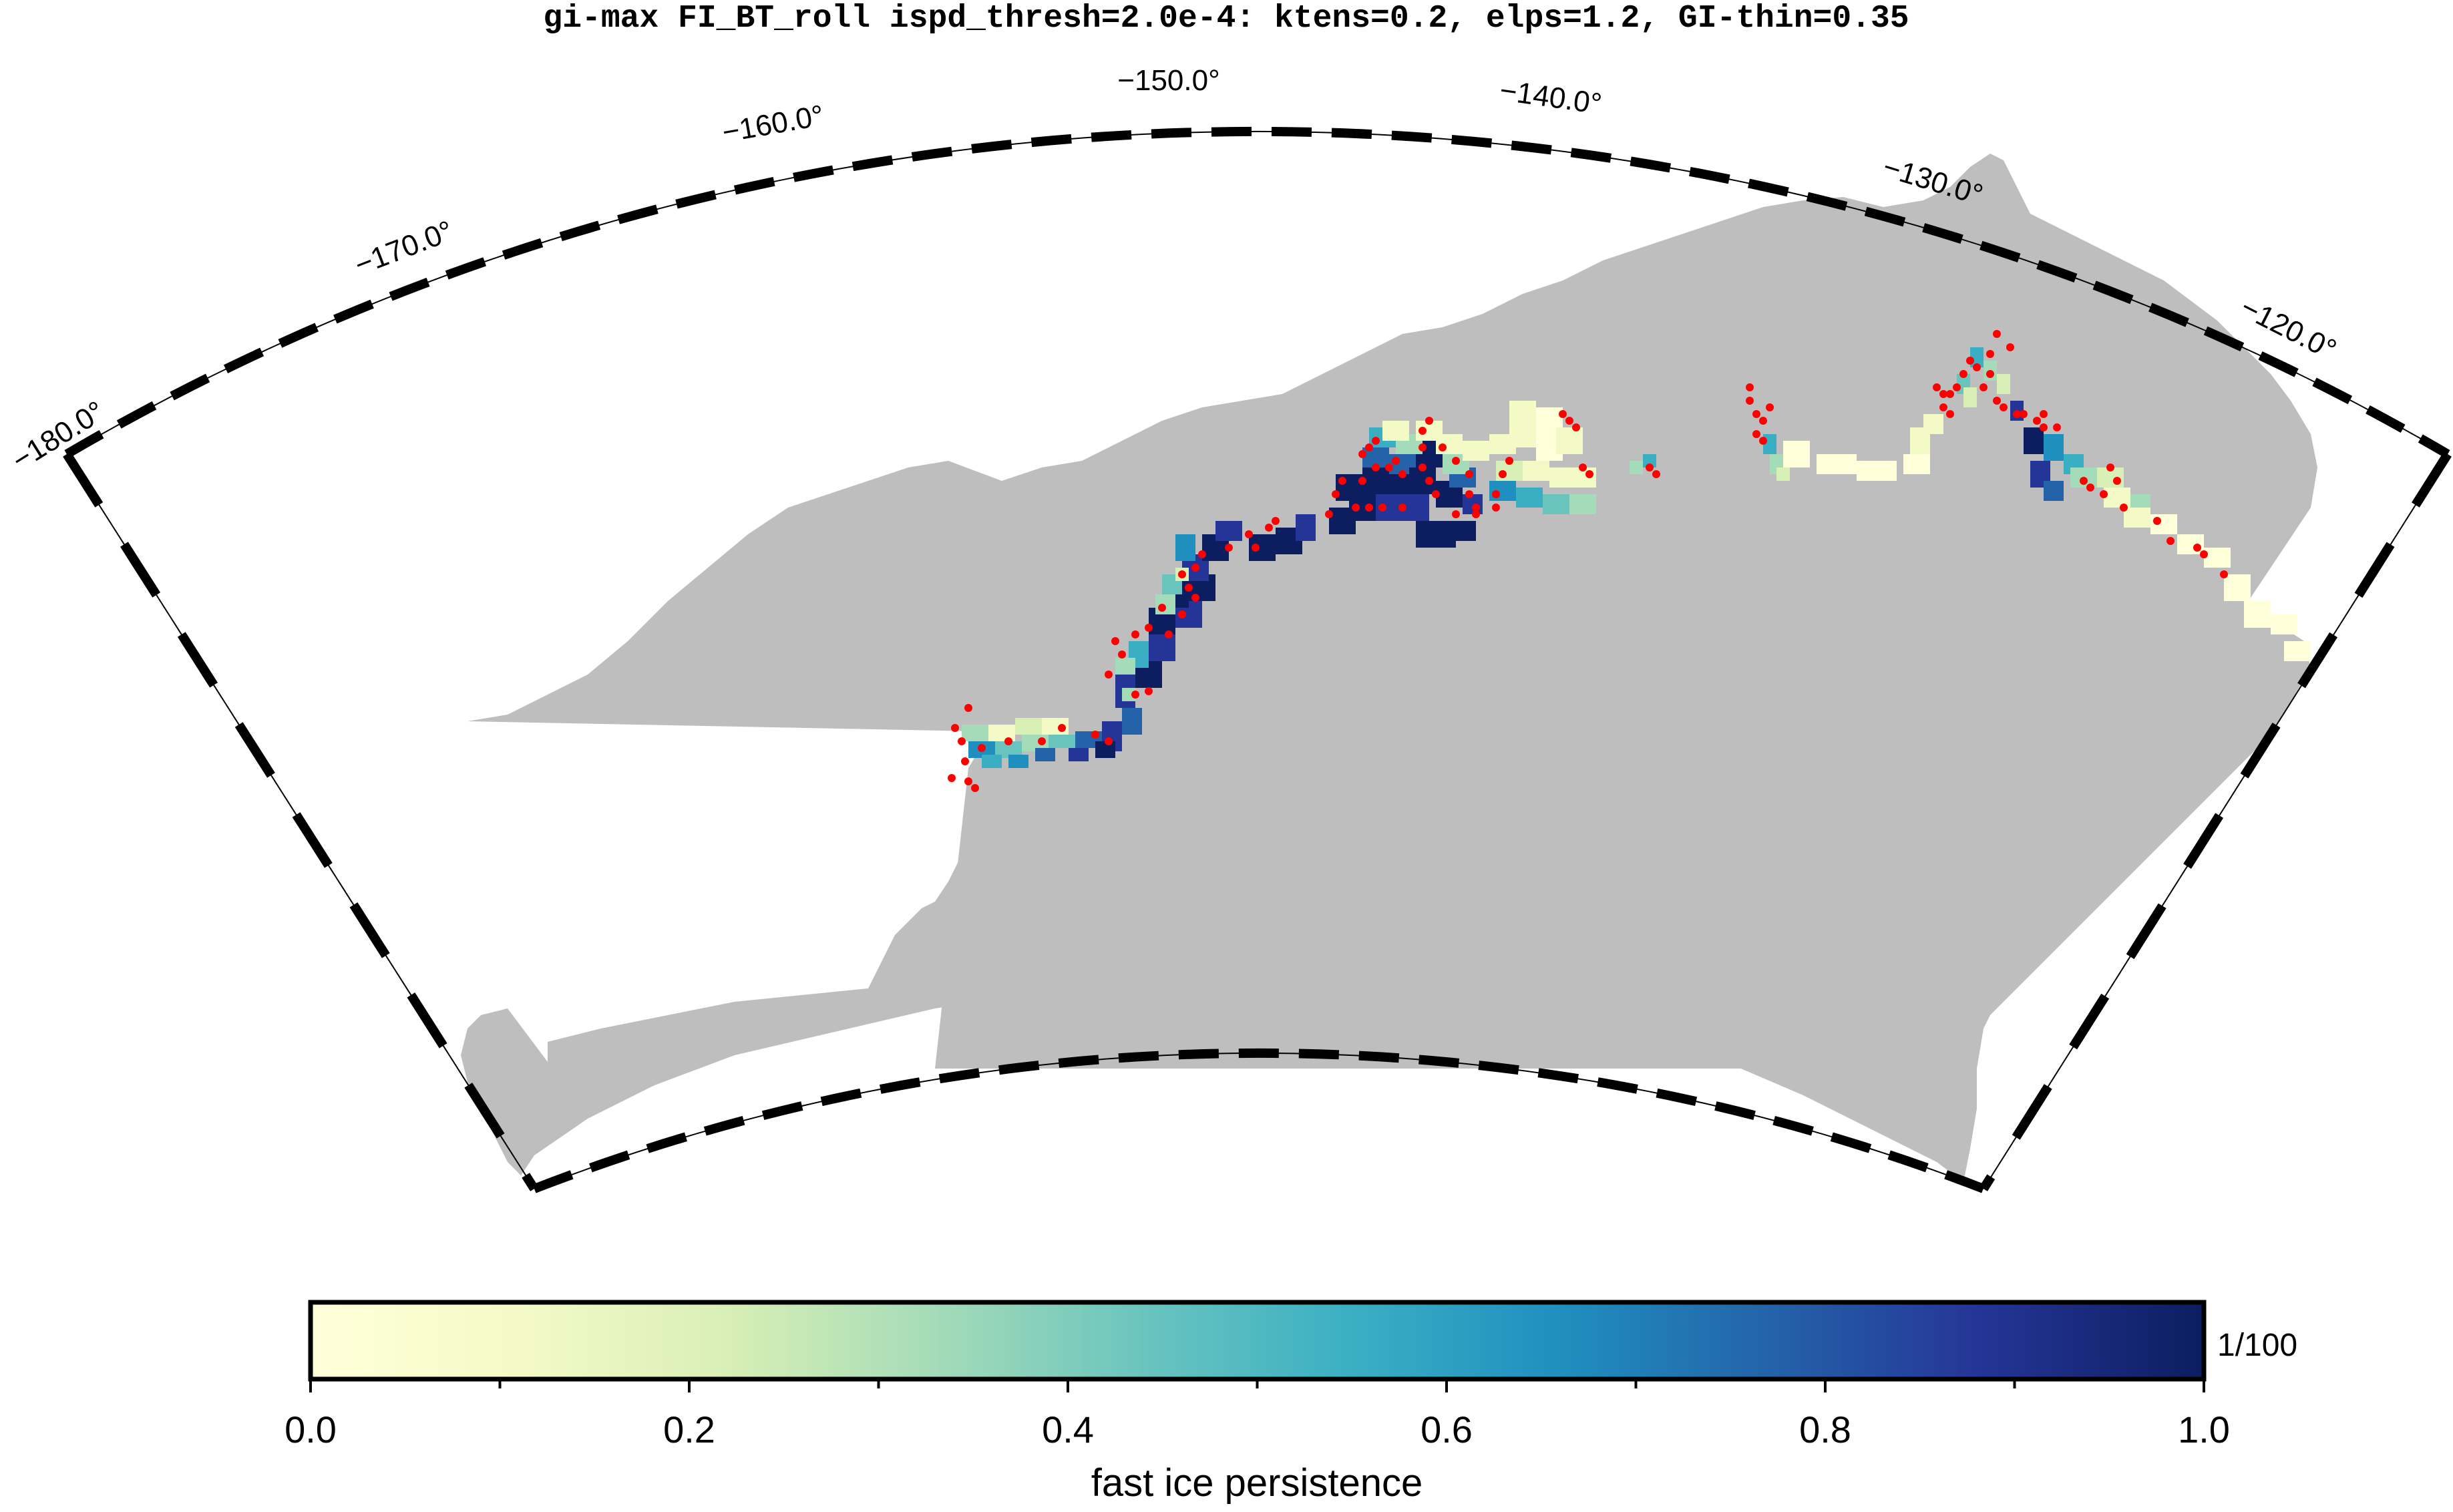 The height and width of the screenshot is (1512, 2453). Describe the element at coordinates (1168, 80) in the screenshot. I see `lon-label-150: −150.0°` at that location.